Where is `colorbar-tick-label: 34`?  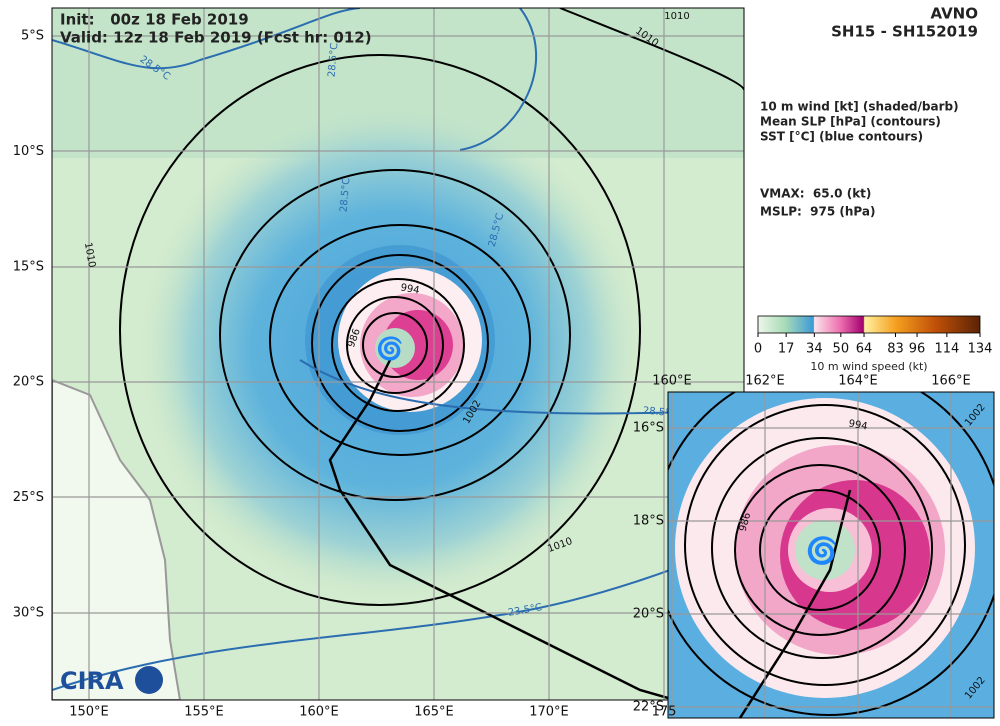
colorbar-tick-label: 34 is located at coordinates (814, 349).